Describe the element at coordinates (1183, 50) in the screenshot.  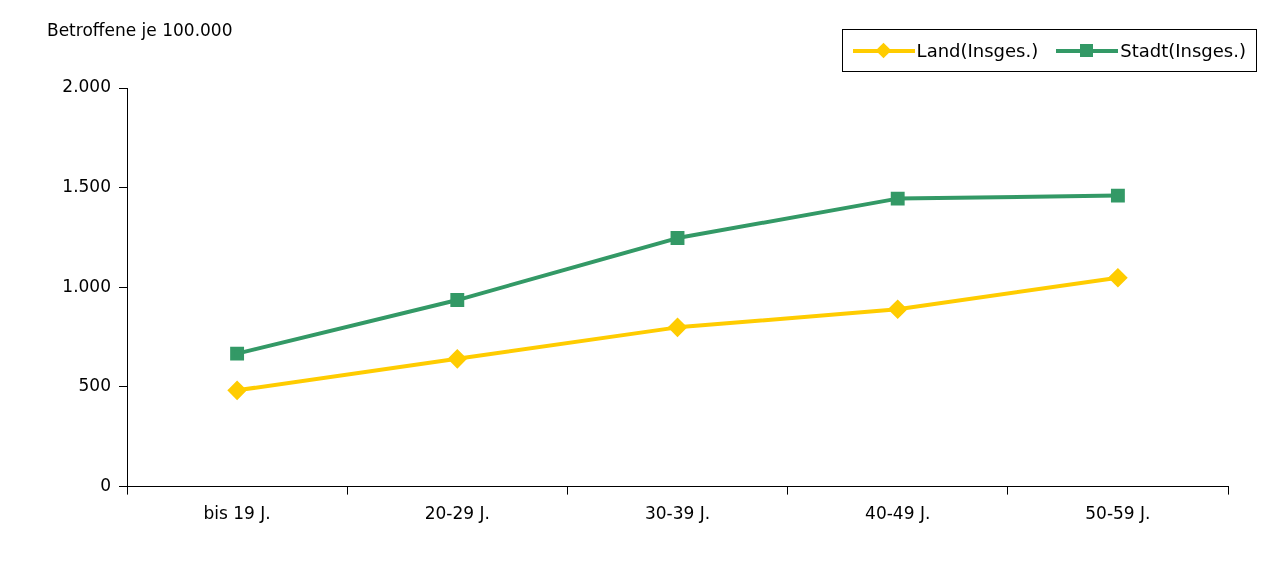
I see `legend-label: Stadt(Insges.)` at that location.